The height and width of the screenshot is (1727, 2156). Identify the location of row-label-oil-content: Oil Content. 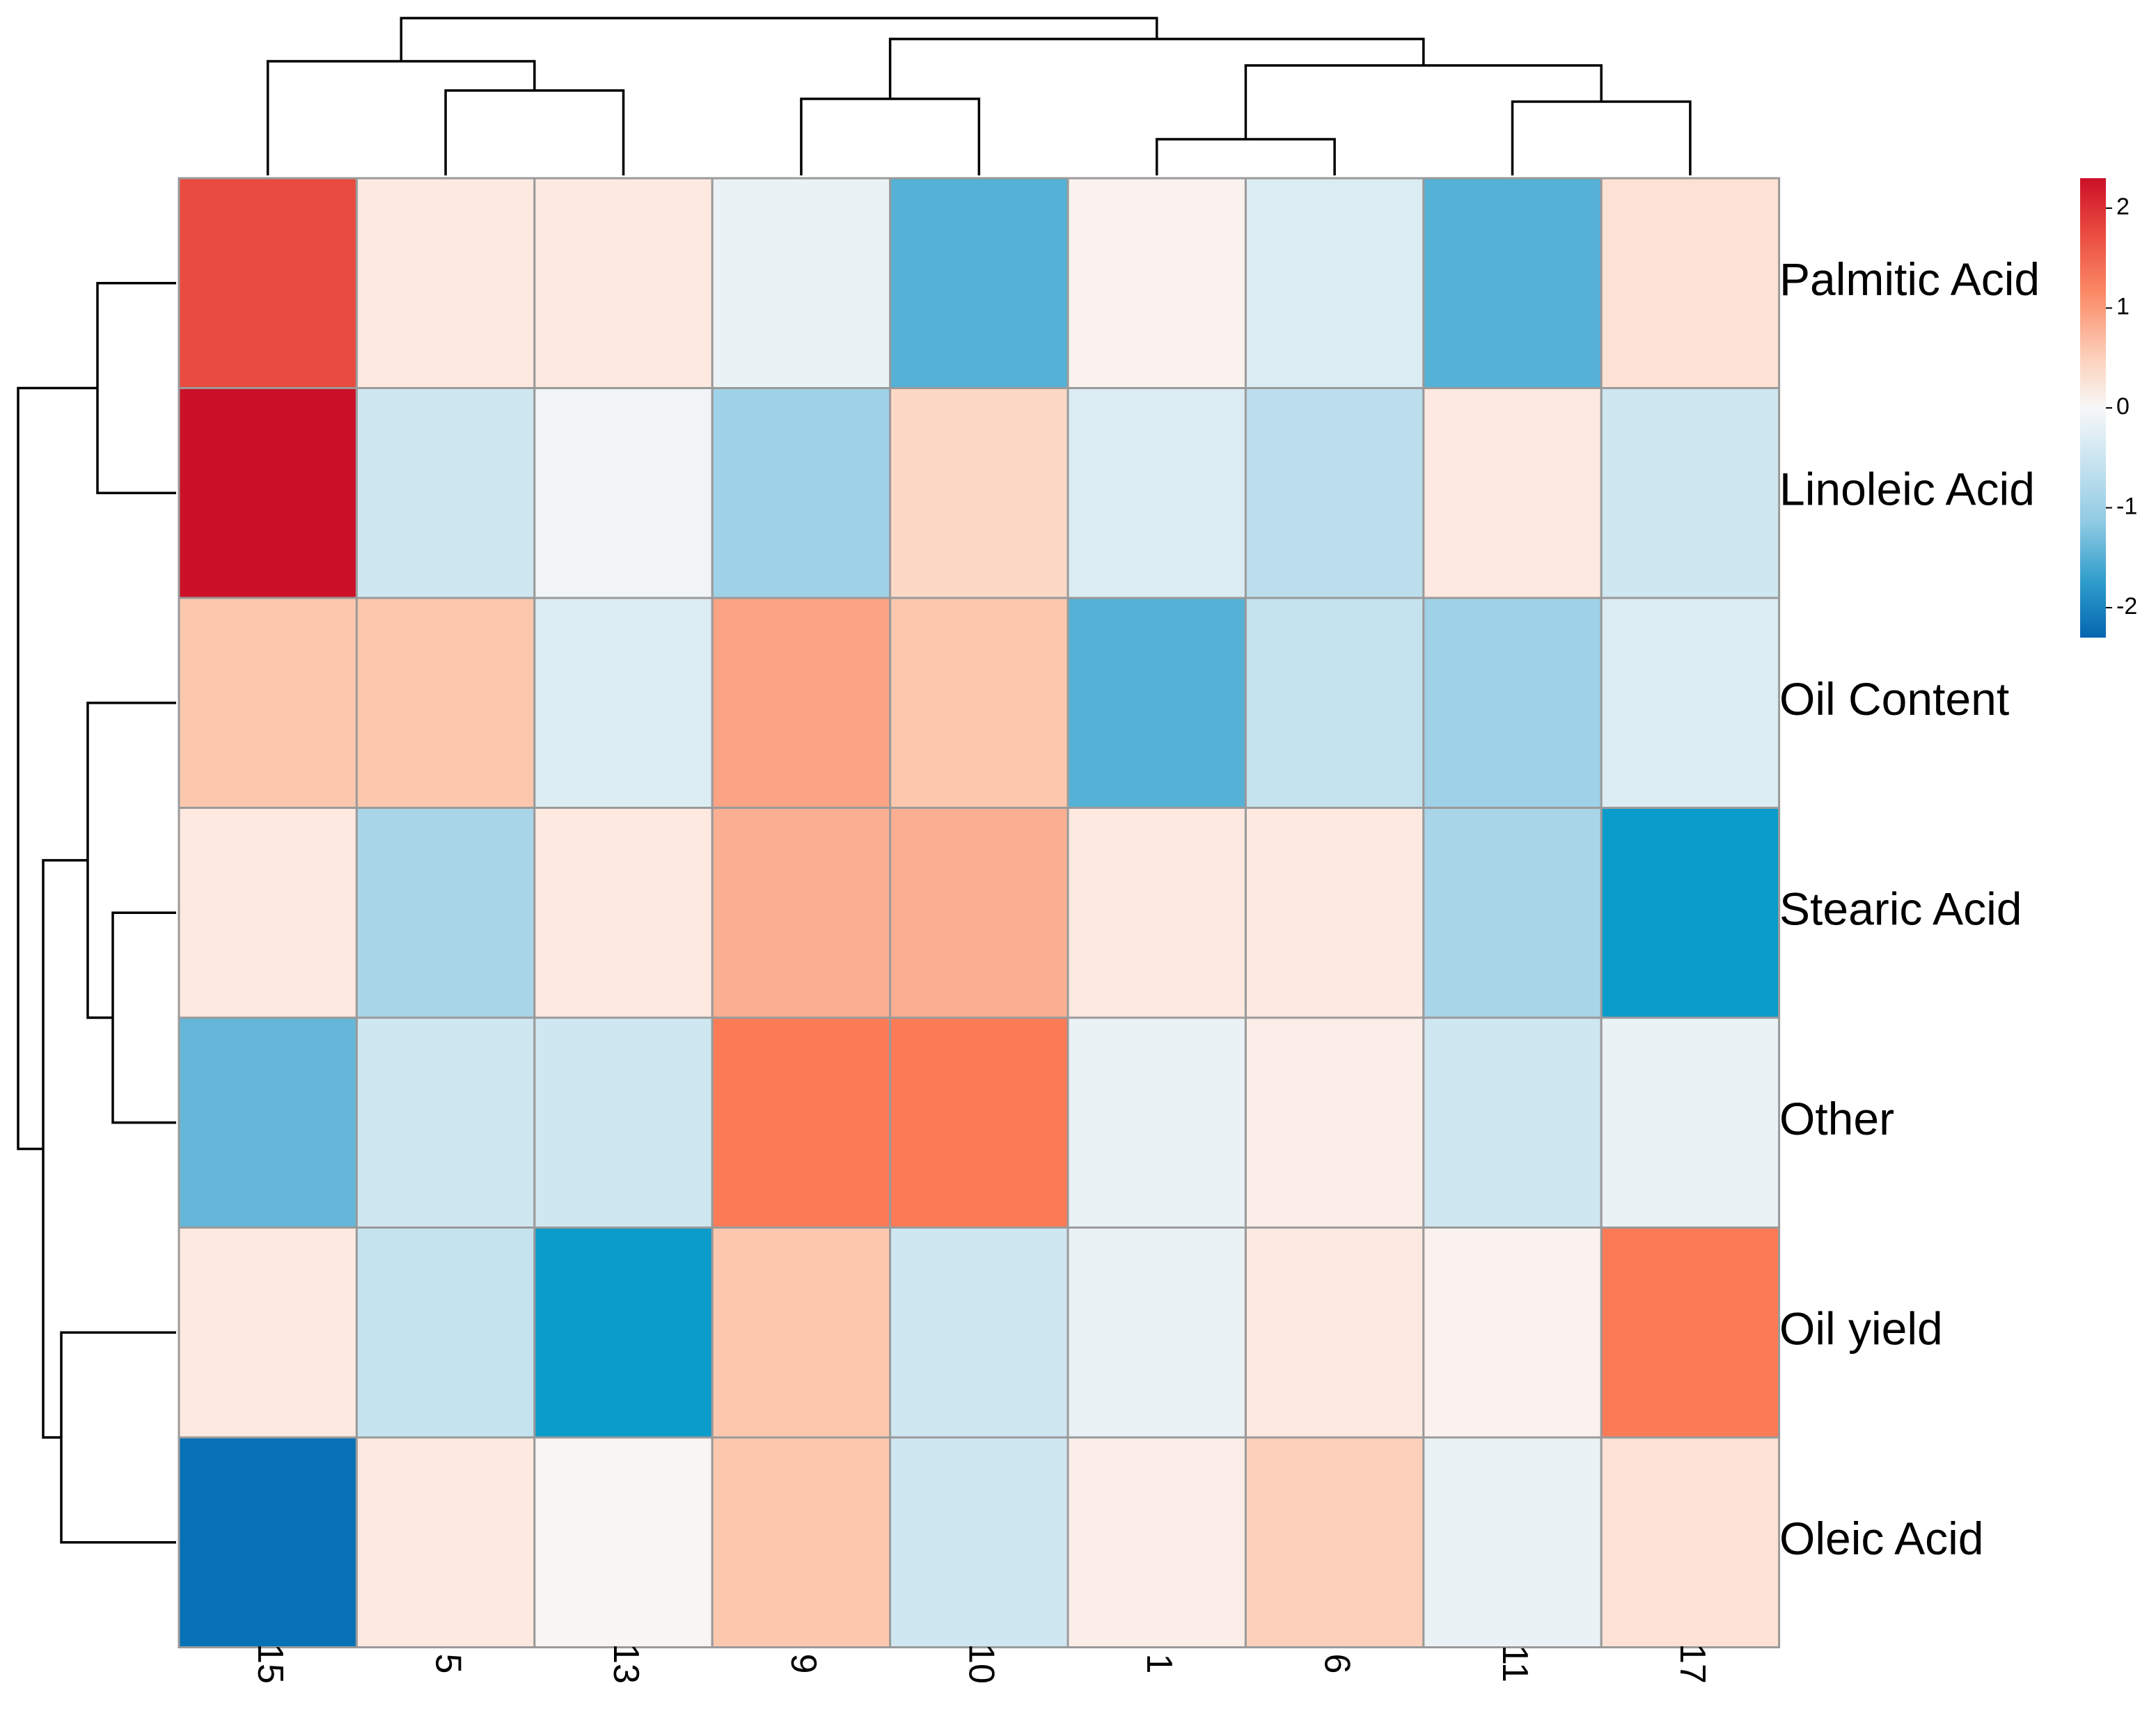
(1894, 699).